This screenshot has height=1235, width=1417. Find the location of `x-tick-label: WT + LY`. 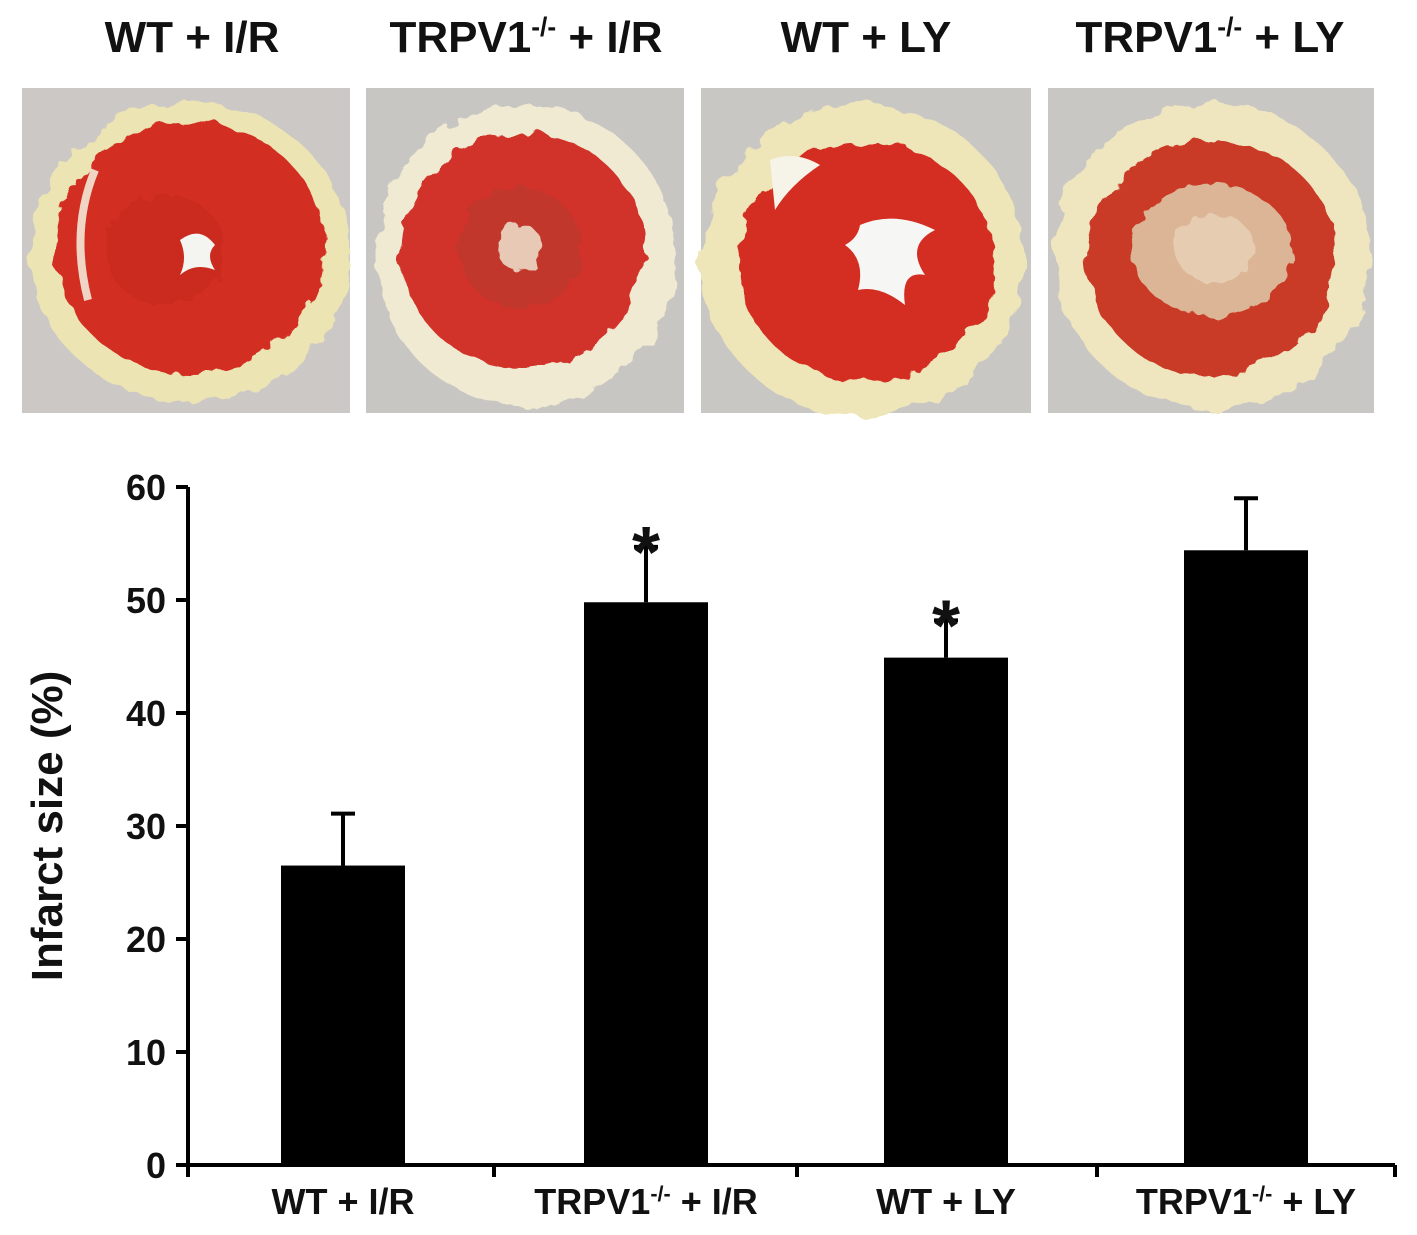

x-tick-label: WT + LY is located at coordinates (946, 1201).